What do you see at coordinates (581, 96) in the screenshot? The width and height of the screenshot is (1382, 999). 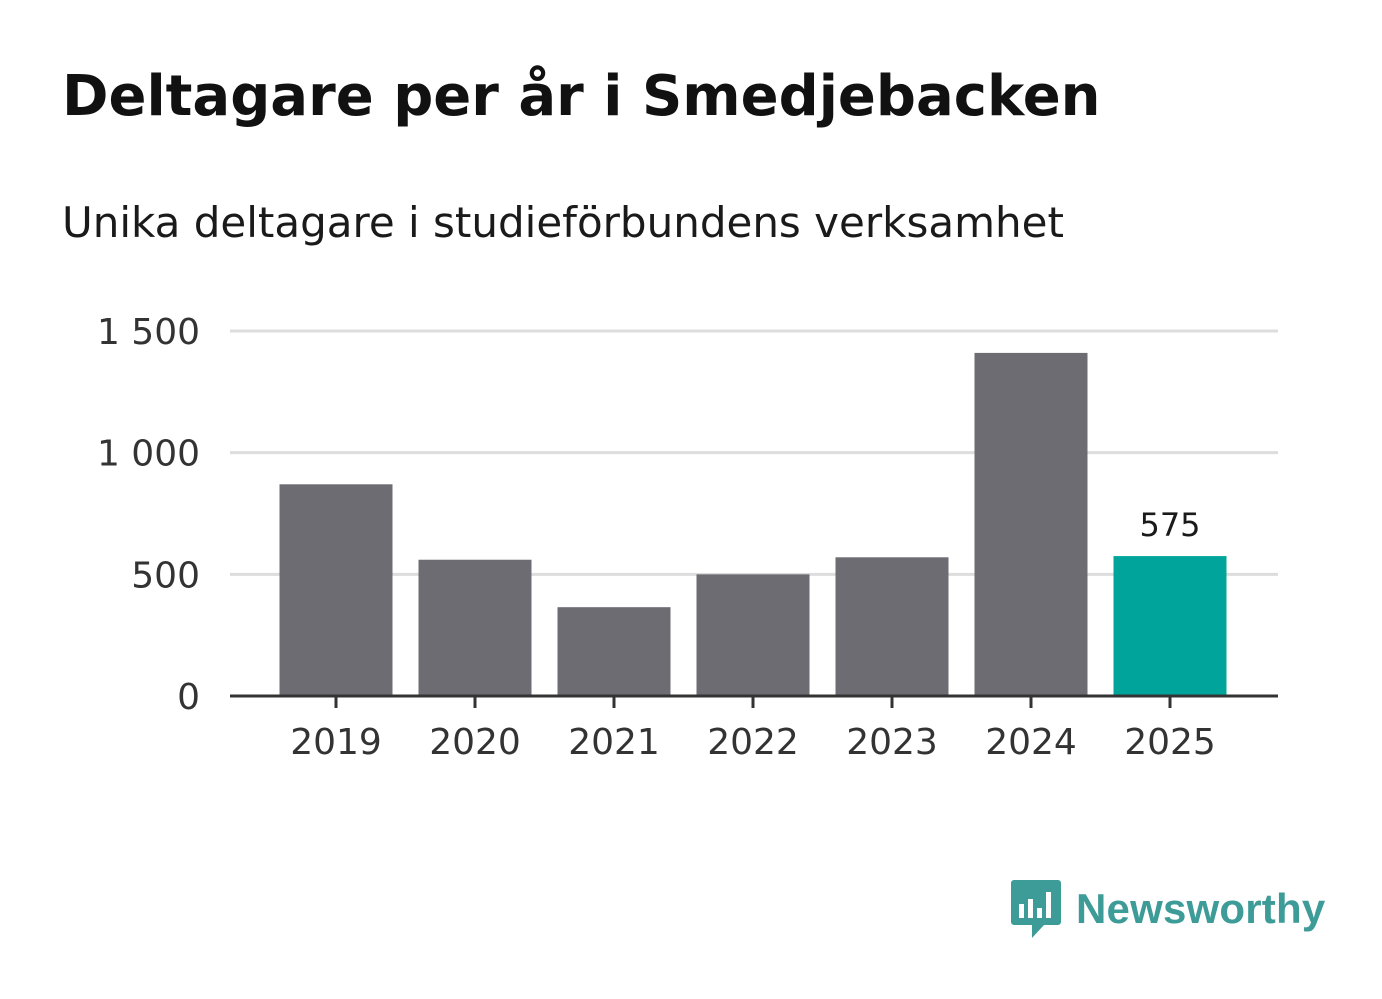 I see `chart-title: Deltagare per år i Smedjebacken` at bounding box center [581, 96].